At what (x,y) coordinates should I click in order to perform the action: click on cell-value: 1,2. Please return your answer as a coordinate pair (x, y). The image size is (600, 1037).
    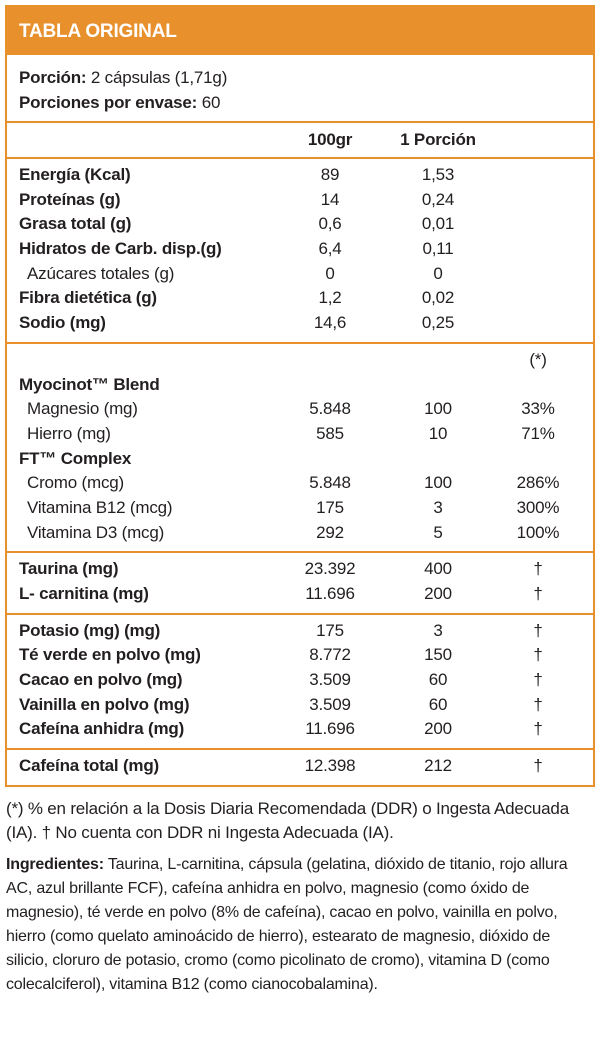
    Looking at the image, I should click on (330, 298).